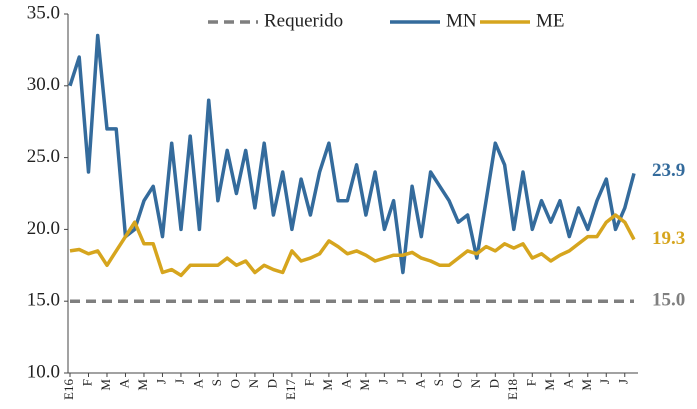  I want to click on y-tick-label: 30.0, so click(43, 84).